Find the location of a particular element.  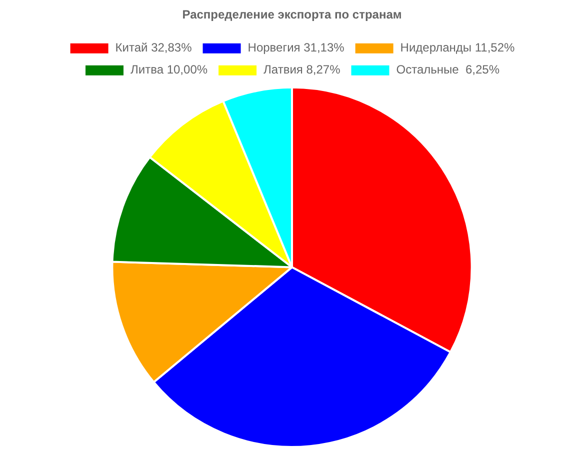

legend-label: Латвия 8,27% is located at coordinates (302, 69).